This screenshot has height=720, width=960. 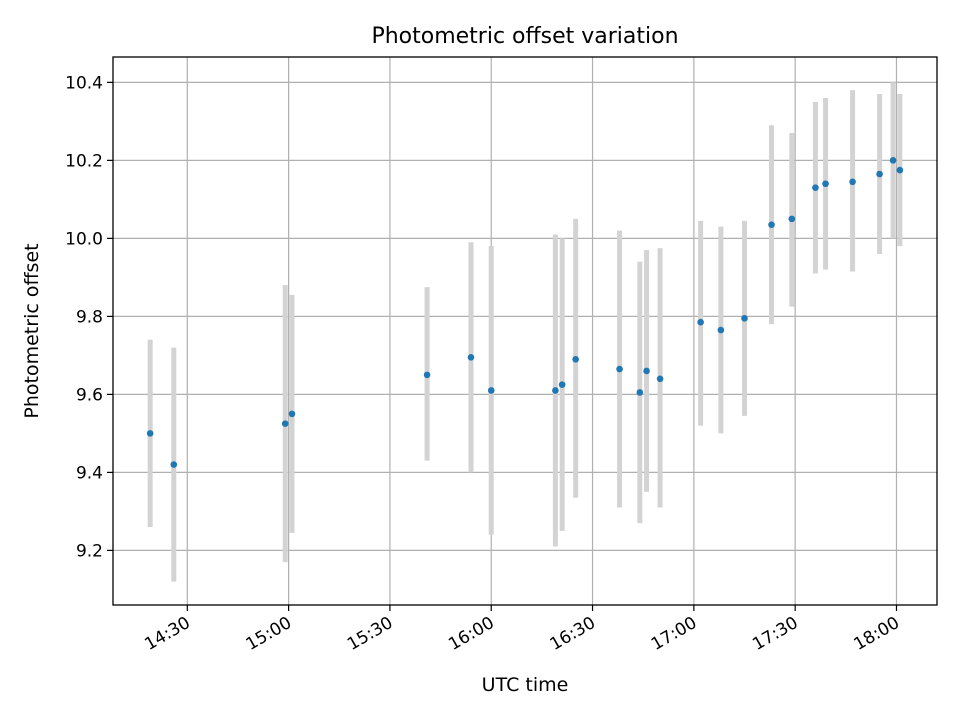 What do you see at coordinates (525, 685) in the screenshot?
I see `x-axis-label: UTC time` at bounding box center [525, 685].